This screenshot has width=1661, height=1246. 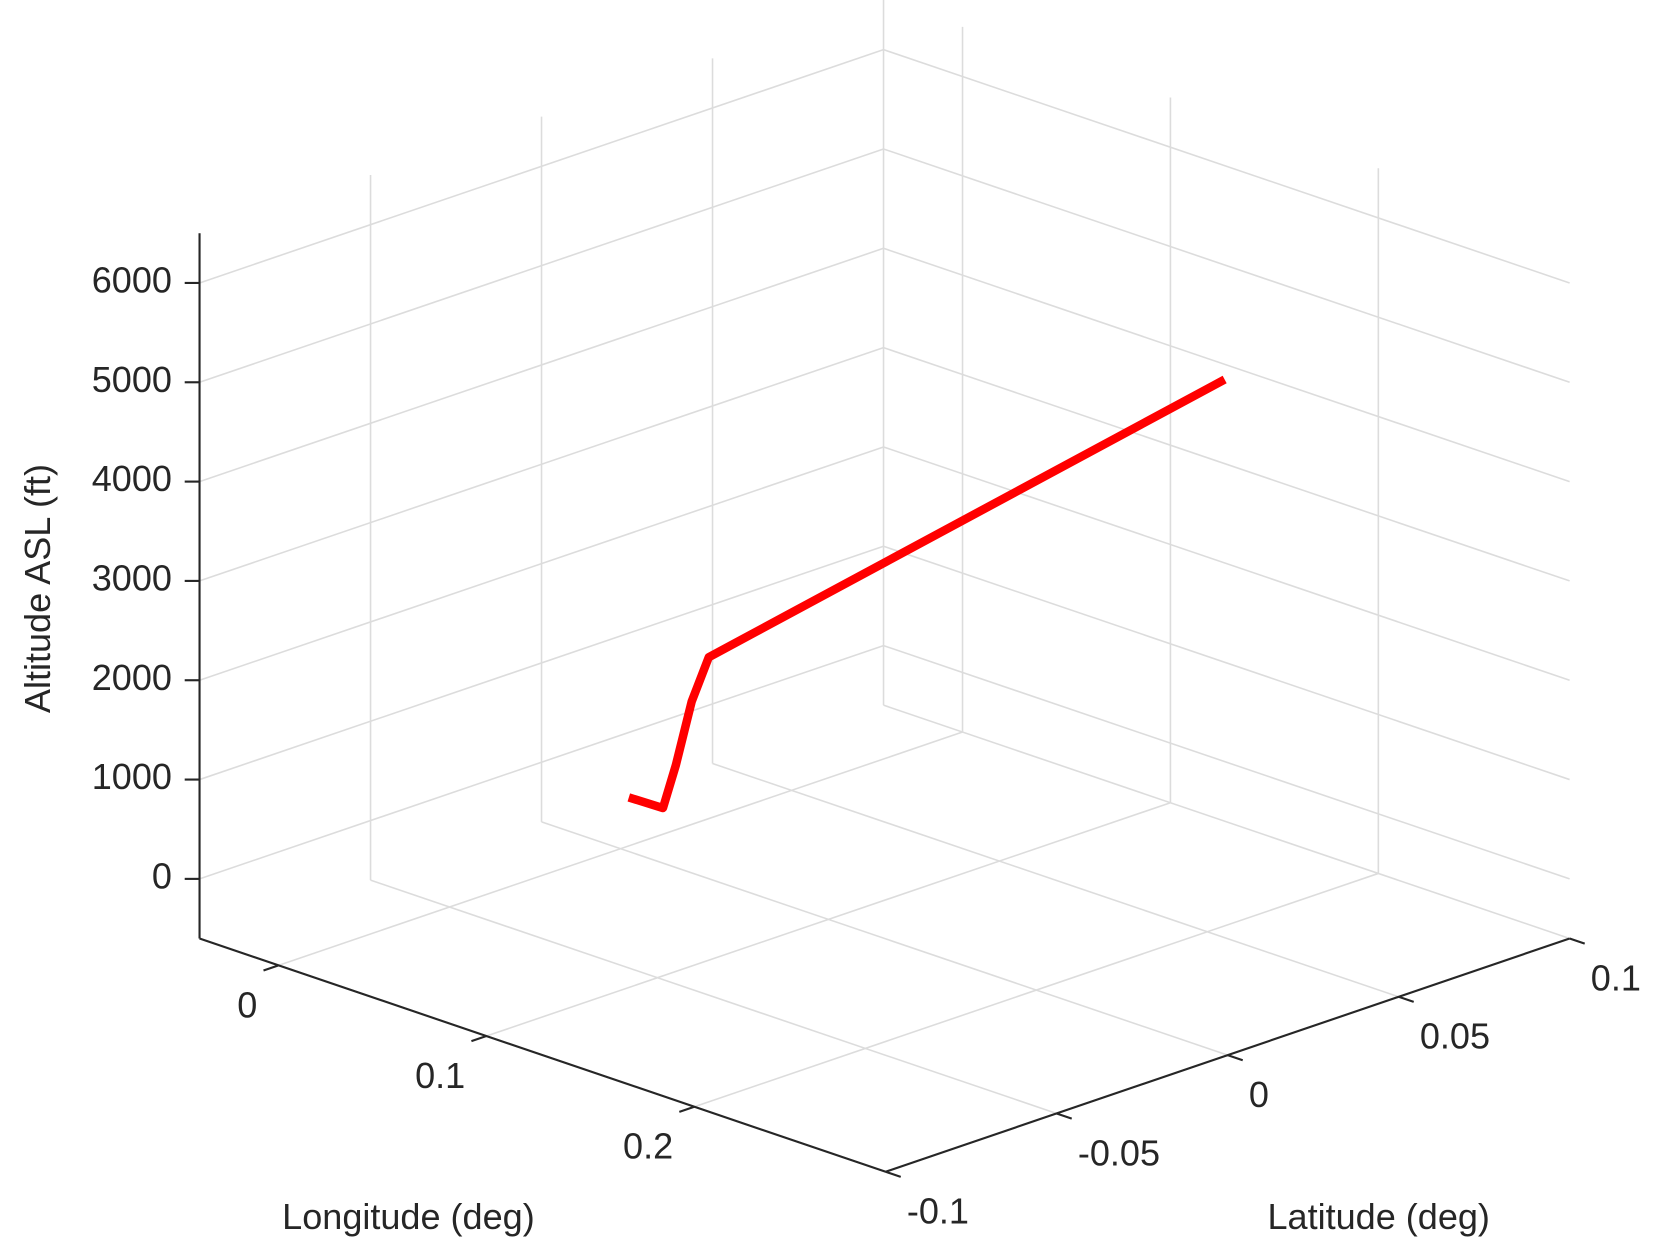 I want to click on y-axis-label: Latitude (deg), so click(x=1379, y=1216).